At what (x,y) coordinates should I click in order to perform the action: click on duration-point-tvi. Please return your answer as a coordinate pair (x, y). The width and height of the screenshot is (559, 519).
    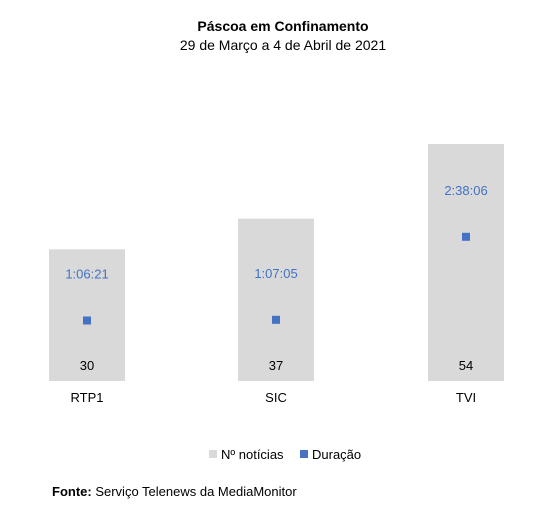
    Looking at the image, I should click on (466, 236).